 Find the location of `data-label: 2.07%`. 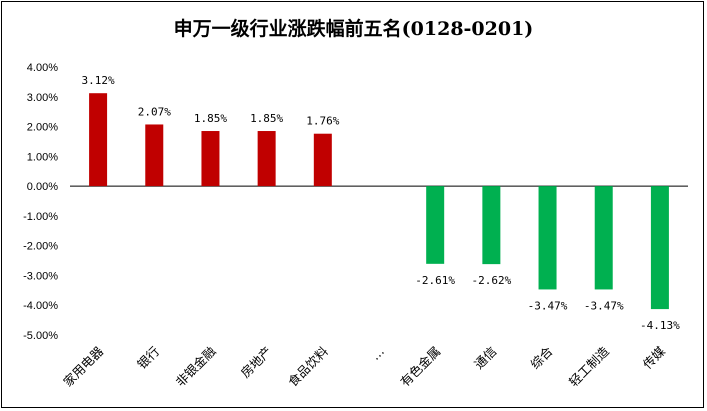

data-label: 2.07% is located at coordinates (154, 111).